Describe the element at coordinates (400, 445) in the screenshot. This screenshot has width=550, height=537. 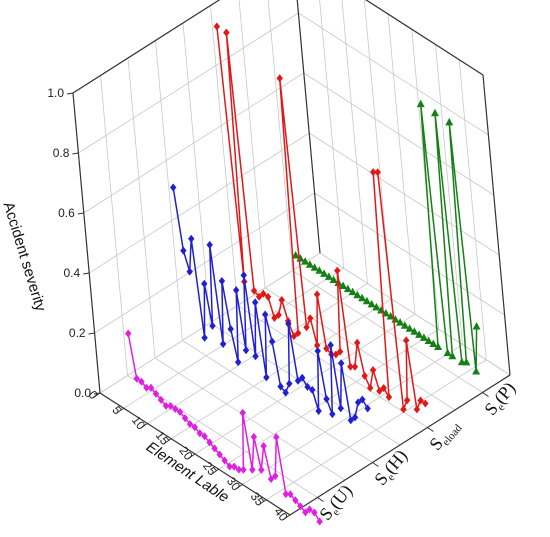
I see `depth-axis-line` at that location.